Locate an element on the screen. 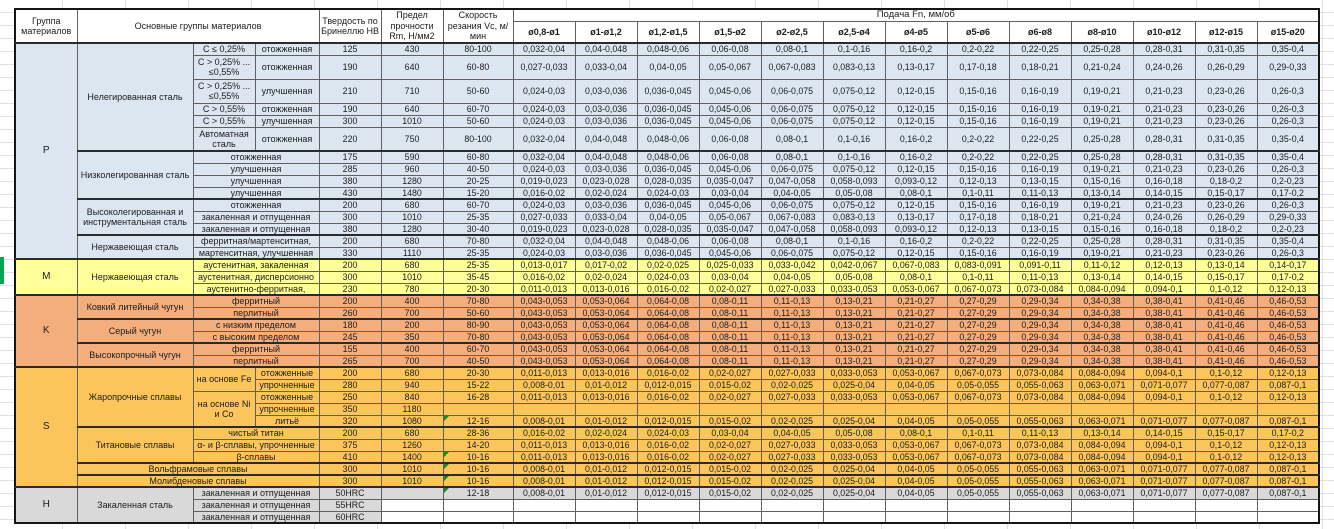 This screenshot has height=529, width=1334. feed-cell: 0,064-0,08 is located at coordinates (668, 301).